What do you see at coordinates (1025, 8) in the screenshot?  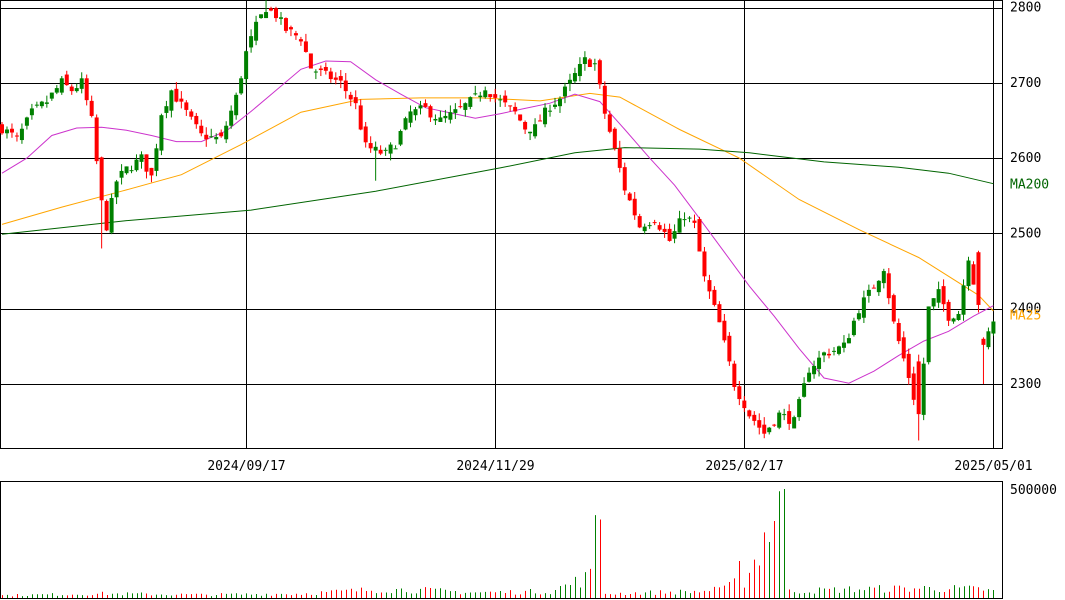 I see `price-tick-label: 2800` at bounding box center [1025, 8].